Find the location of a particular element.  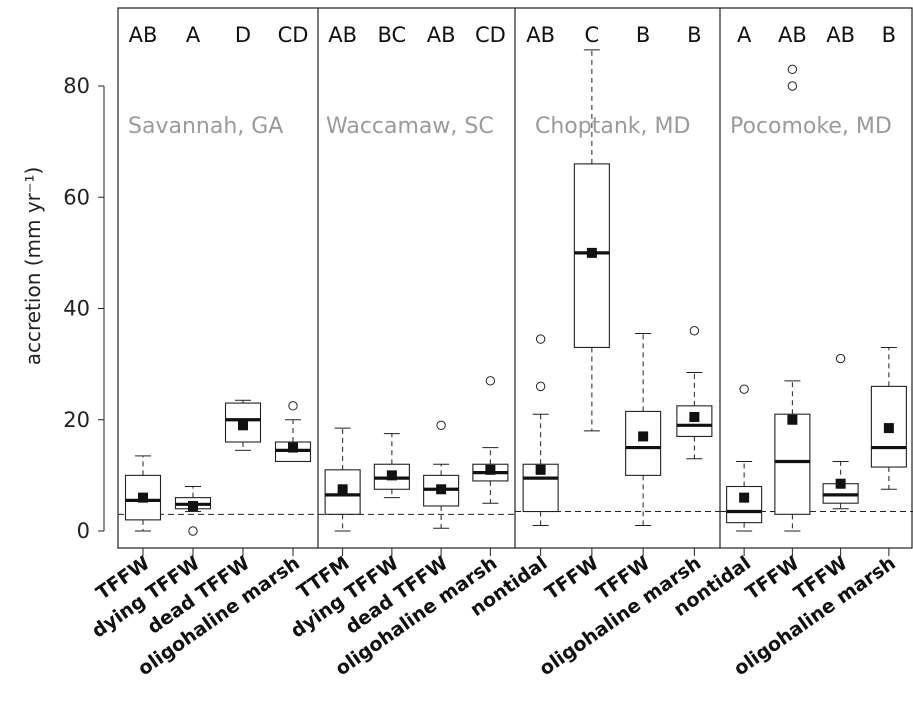

box-group: C TFFW is located at coordinates (575, 313).